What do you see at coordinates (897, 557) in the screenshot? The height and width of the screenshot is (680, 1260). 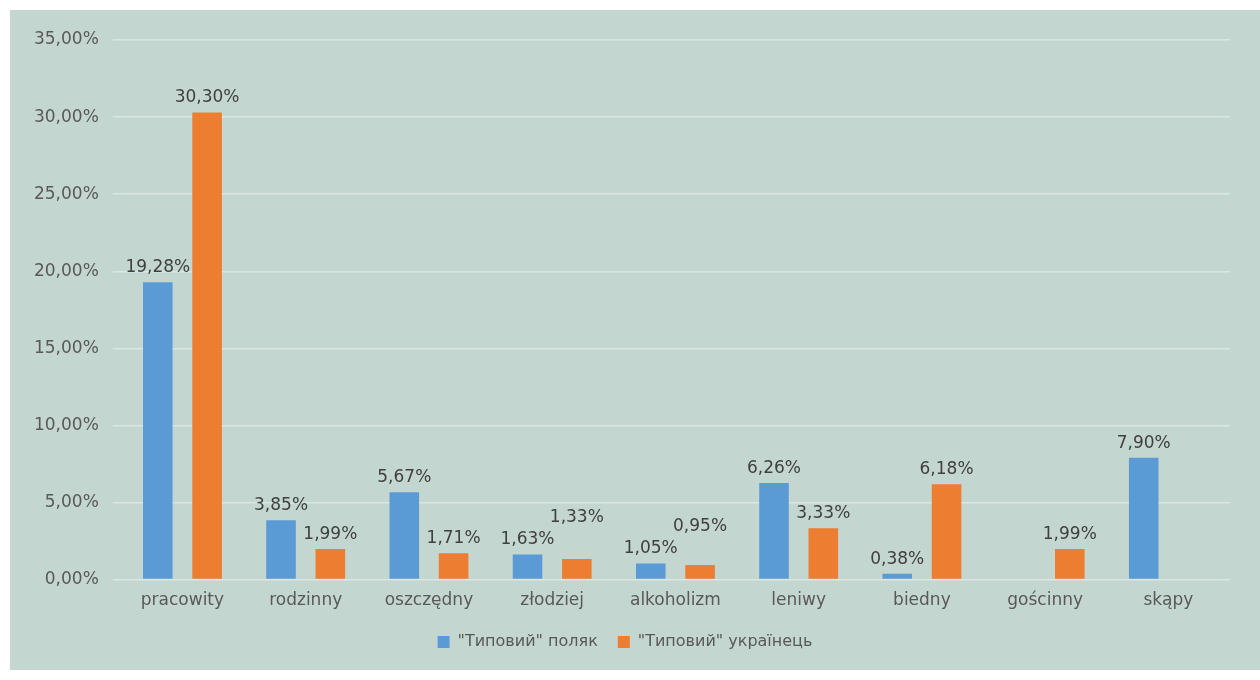 I see `data-label: 0,38%` at bounding box center [897, 557].